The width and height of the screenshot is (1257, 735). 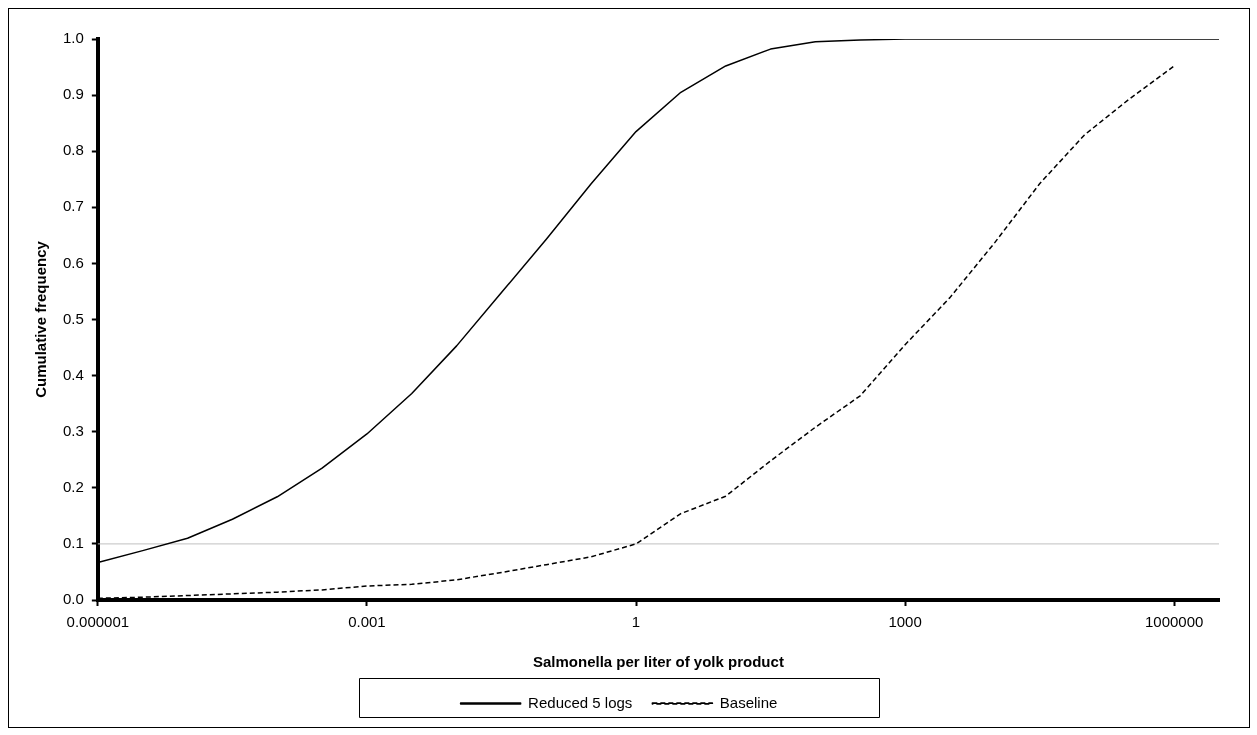 I want to click on y-axis-title: Cumulative frequency, so click(x=41, y=319).